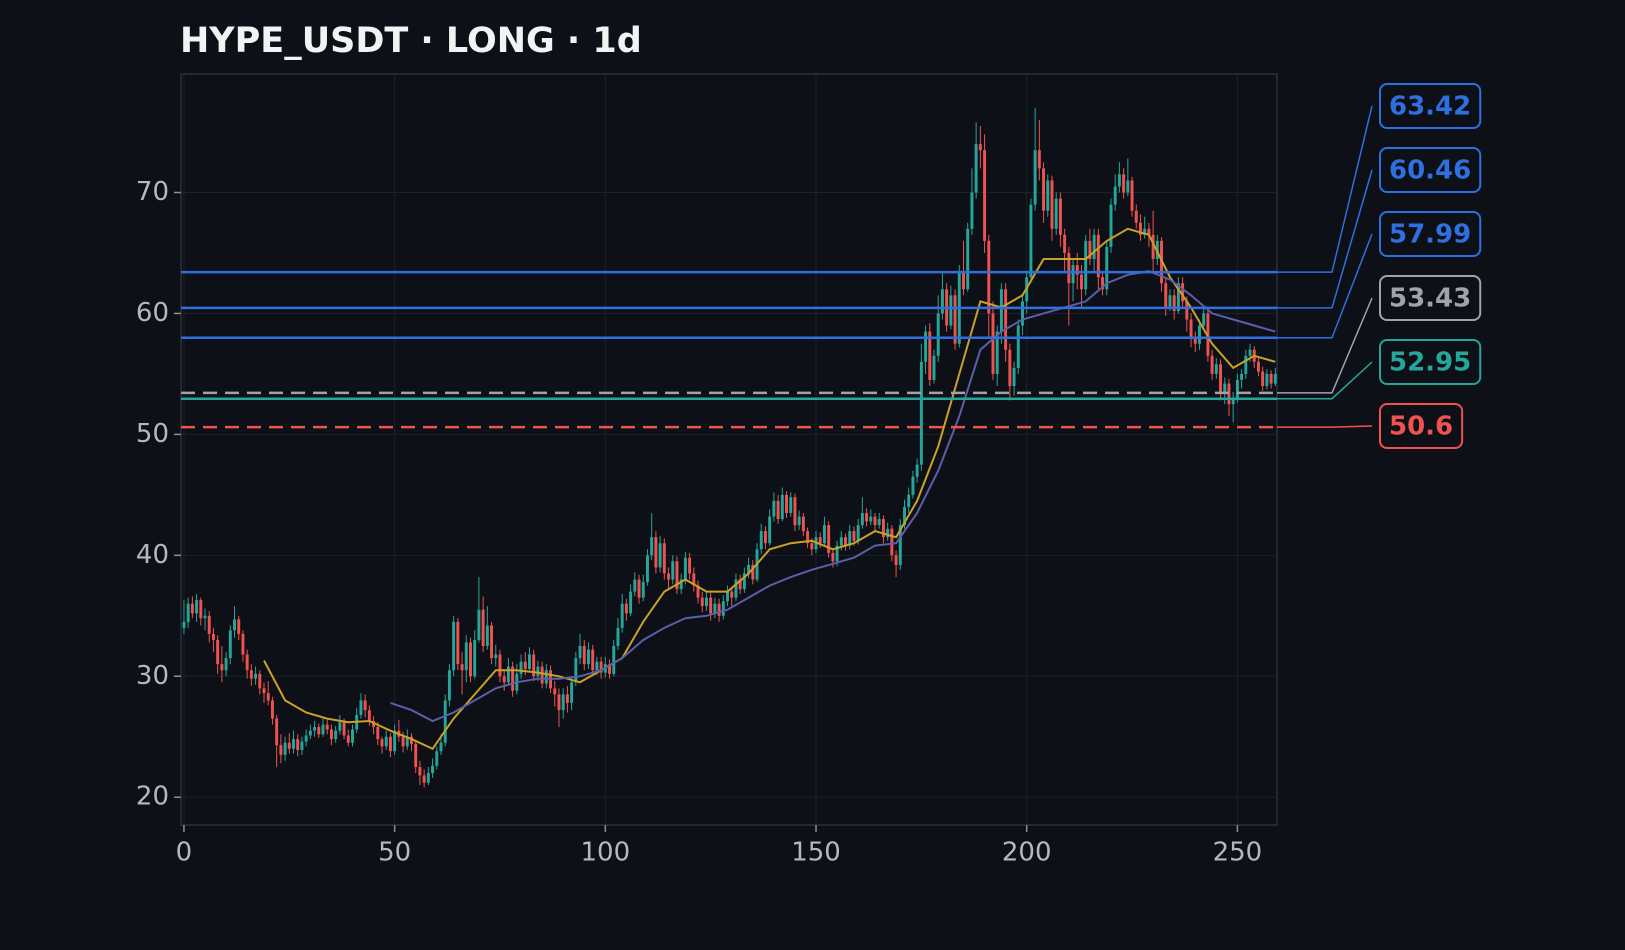  I want to click on x-tick-label: 200, so click(1027, 853).